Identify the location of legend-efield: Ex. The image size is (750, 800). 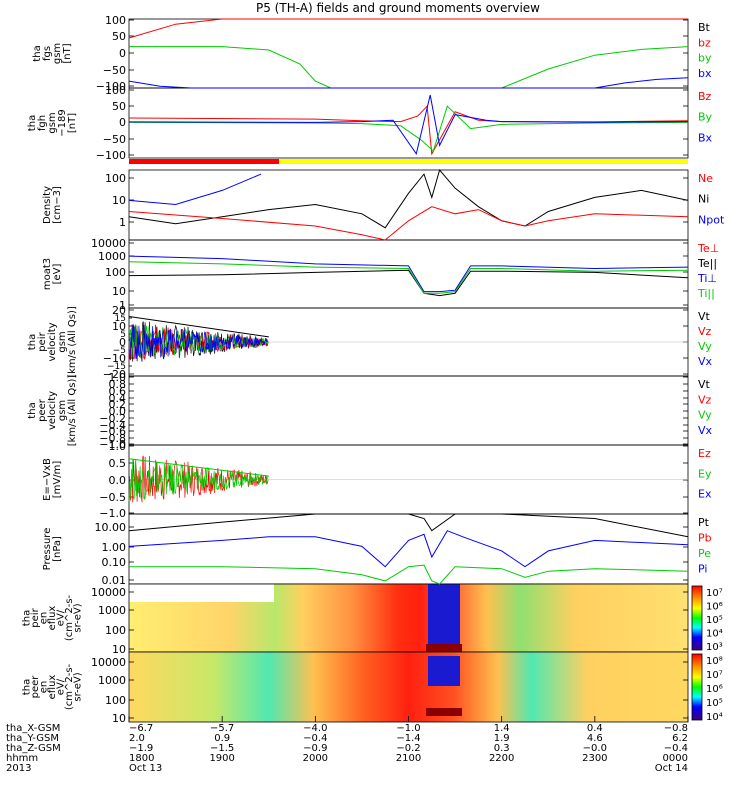
(705, 494).